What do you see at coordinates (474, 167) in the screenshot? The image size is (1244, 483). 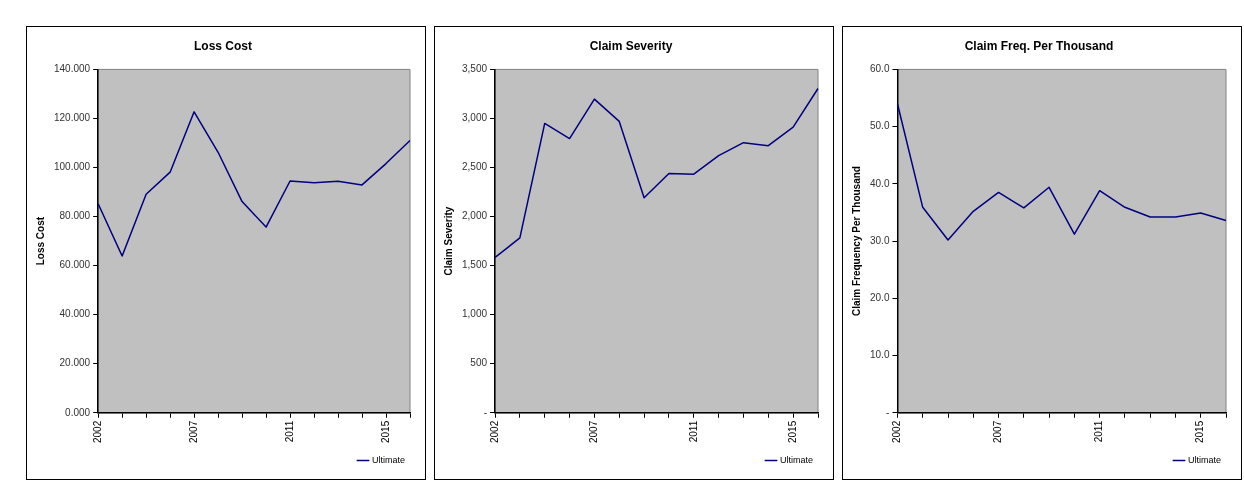 I see `y-tick-label: 2,500` at bounding box center [474, 167].